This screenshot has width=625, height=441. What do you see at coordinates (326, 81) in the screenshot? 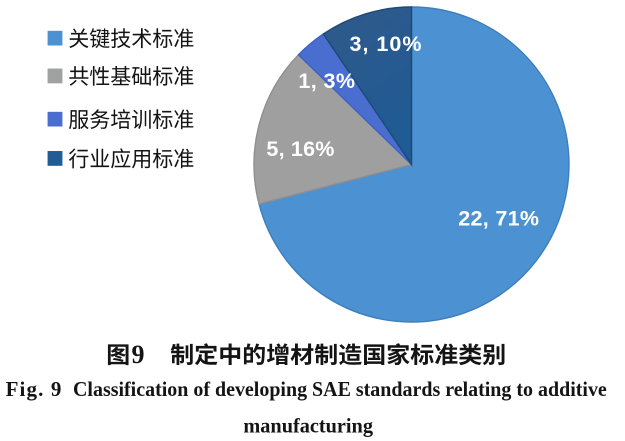
I see `svg-text: 1, 3%` at bounding box center [326, 81].